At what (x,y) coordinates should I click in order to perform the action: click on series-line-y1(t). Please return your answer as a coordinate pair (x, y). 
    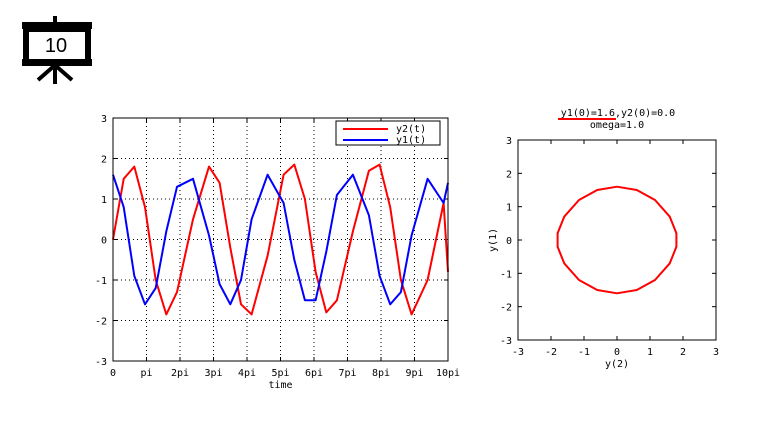
    Looking at the image, I should click on (280, 239).